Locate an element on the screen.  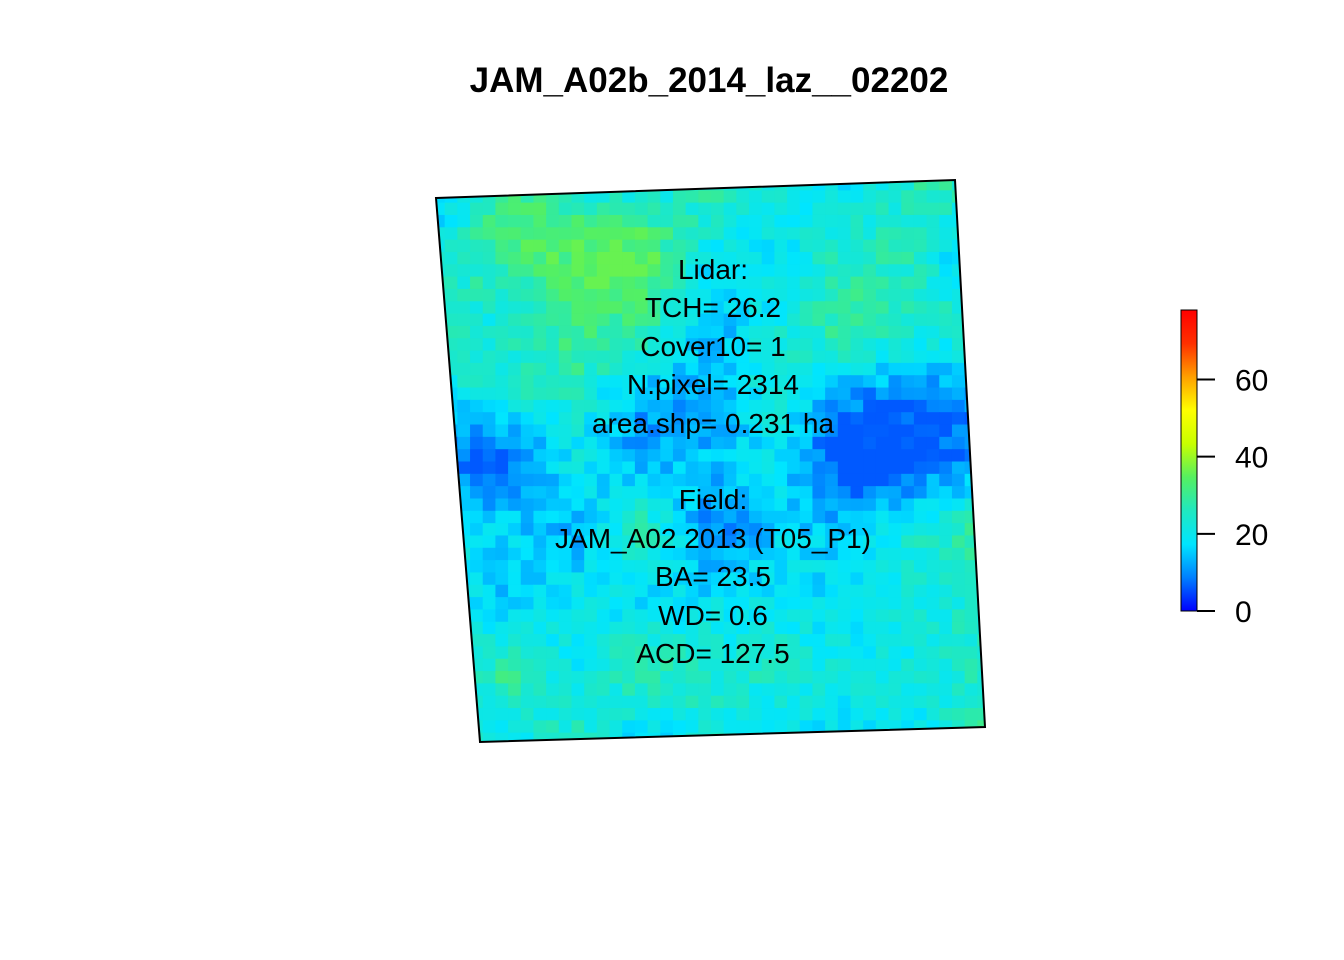
colorbar-gradient is located at coordinates (1189, 460).